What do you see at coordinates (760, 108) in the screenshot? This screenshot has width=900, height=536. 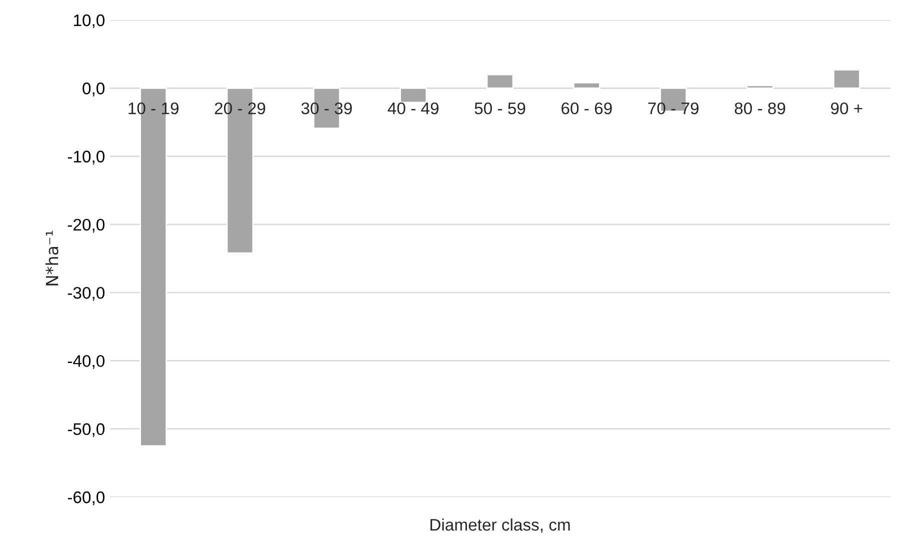 I see `x-tick-label: 80 - 89` at bounding box center [760, 108].